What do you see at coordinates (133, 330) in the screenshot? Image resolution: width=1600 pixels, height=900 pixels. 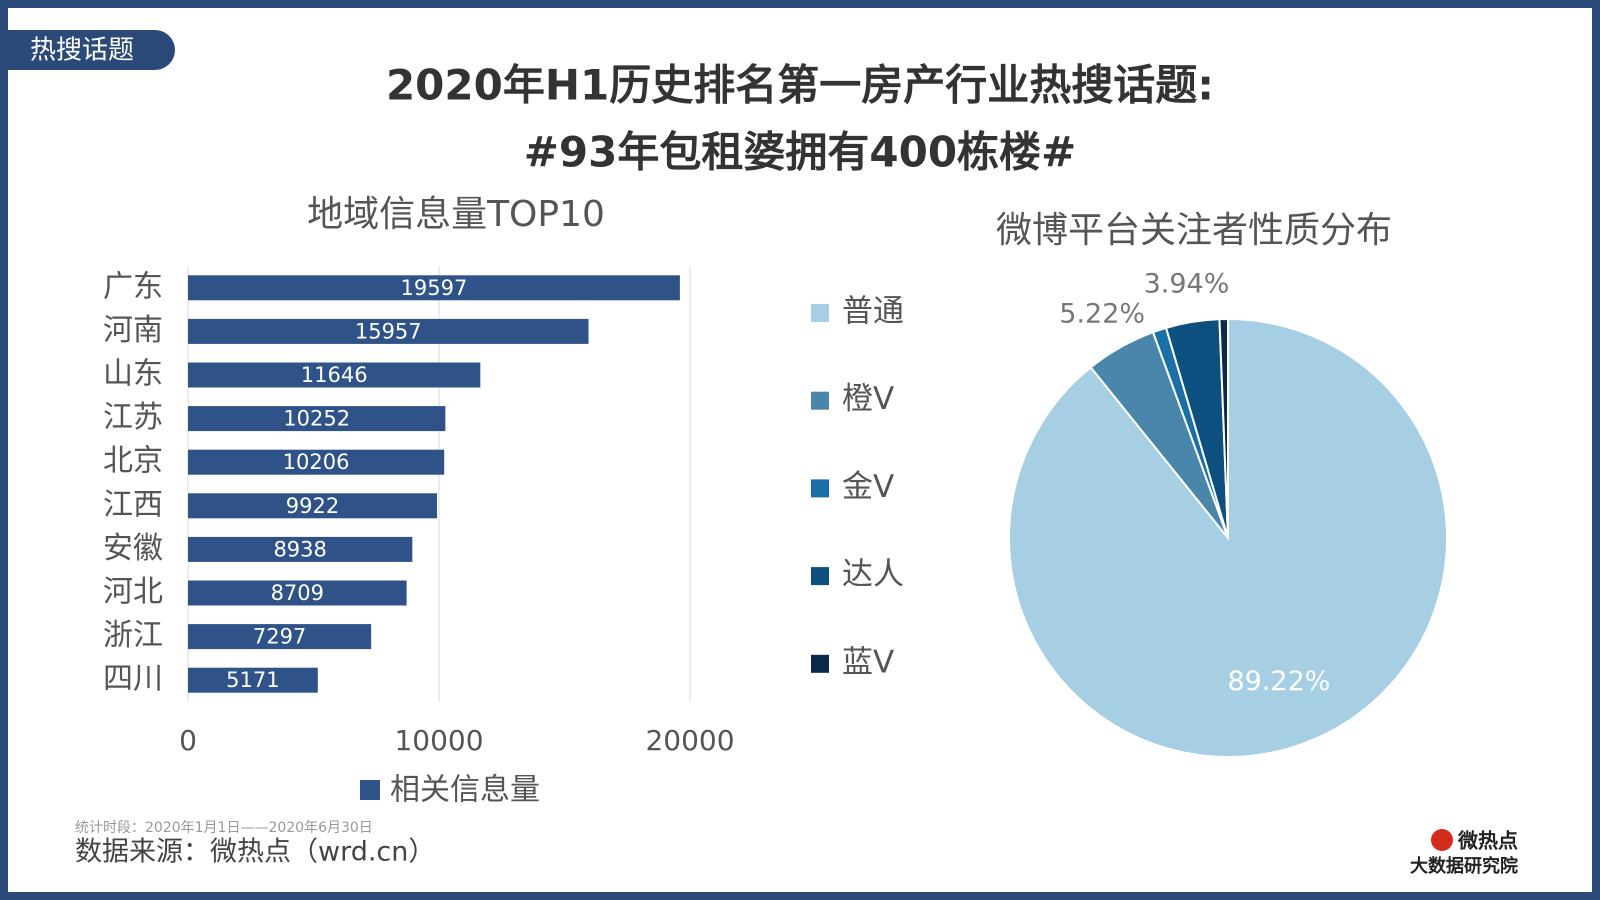 I see `y-tick-label: 河南` at bounding box center [133, 330].